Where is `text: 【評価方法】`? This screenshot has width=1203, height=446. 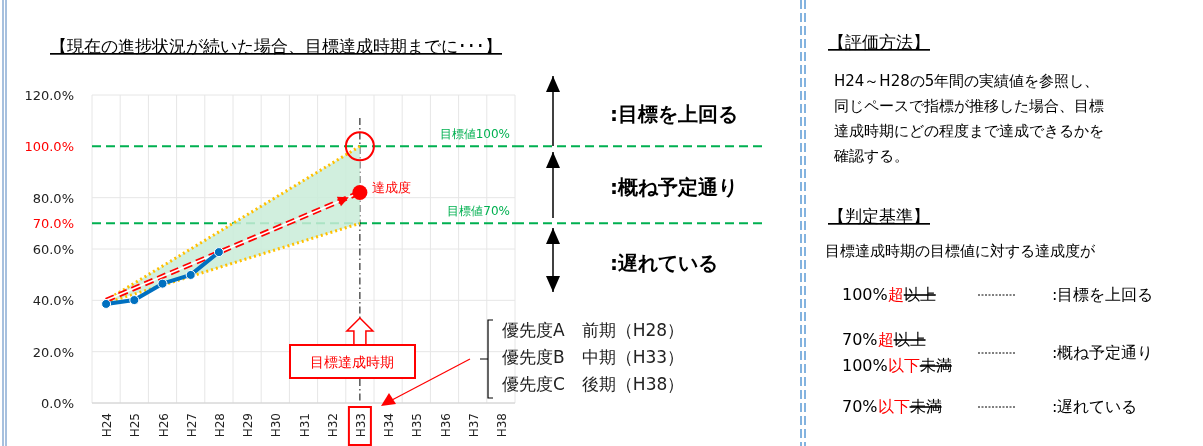
text: 【評価方法】 is located at coordinates (879, 42).